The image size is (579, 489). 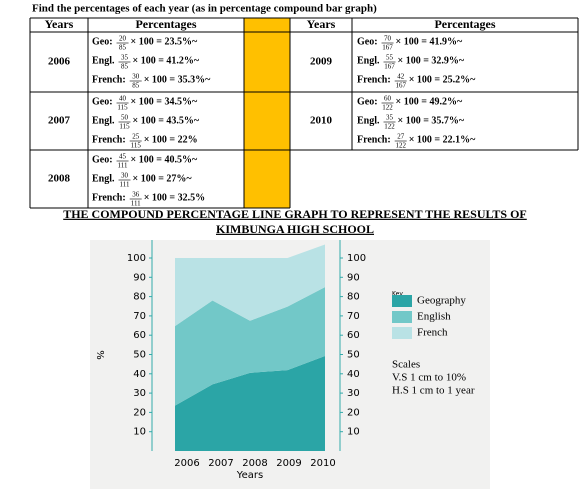 I want to click on result: × 100 = 43.5%~, so click(x=166, y=120).